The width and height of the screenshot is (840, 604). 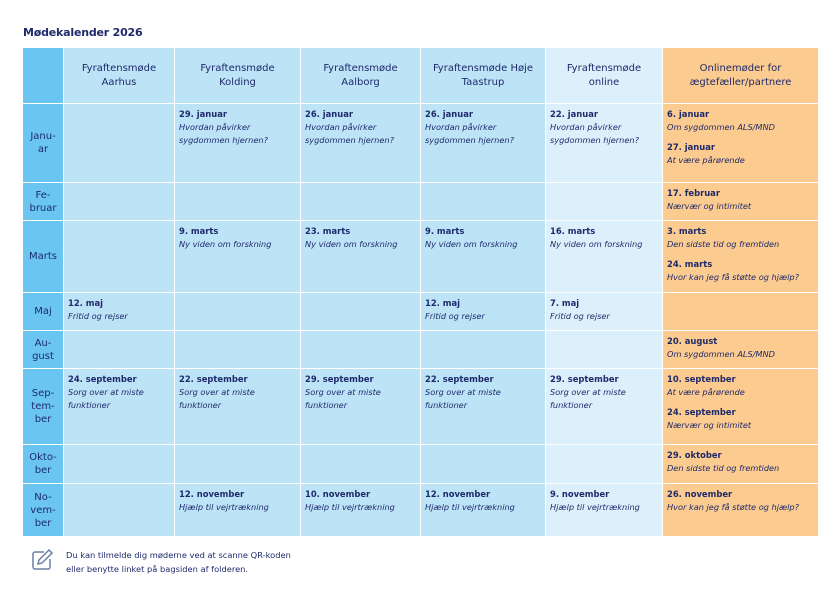 What do you see at coordinates (360, 501) in the screenshot?
I see `meeting-event: 10. november Hjælp til vejrtrækning` at bounding box center [360, 501].